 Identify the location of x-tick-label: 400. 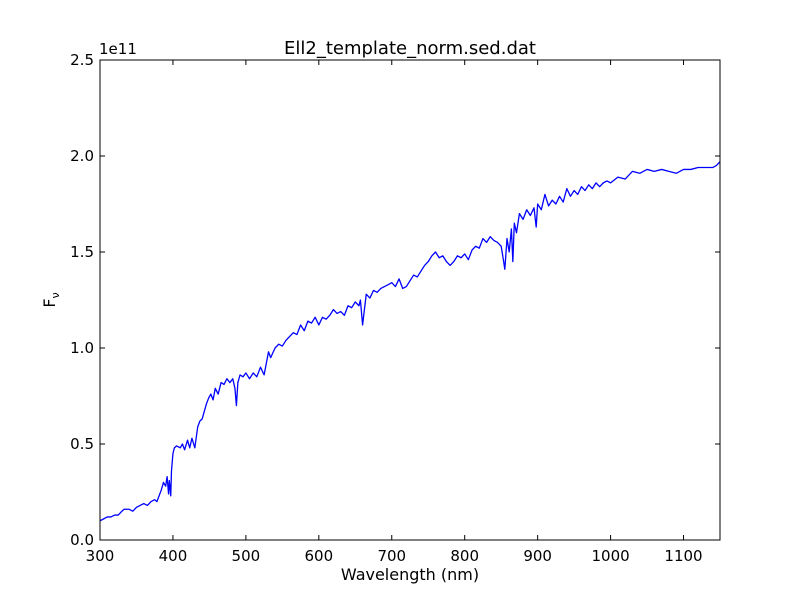
(173, 556).